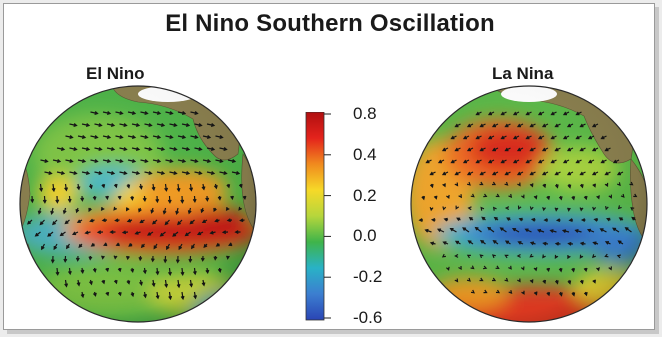 The width and height of the screenshot is (662, 337). Describe the element at coordinates (318, 216) in the screenshot. I see `colorbar` at that location.